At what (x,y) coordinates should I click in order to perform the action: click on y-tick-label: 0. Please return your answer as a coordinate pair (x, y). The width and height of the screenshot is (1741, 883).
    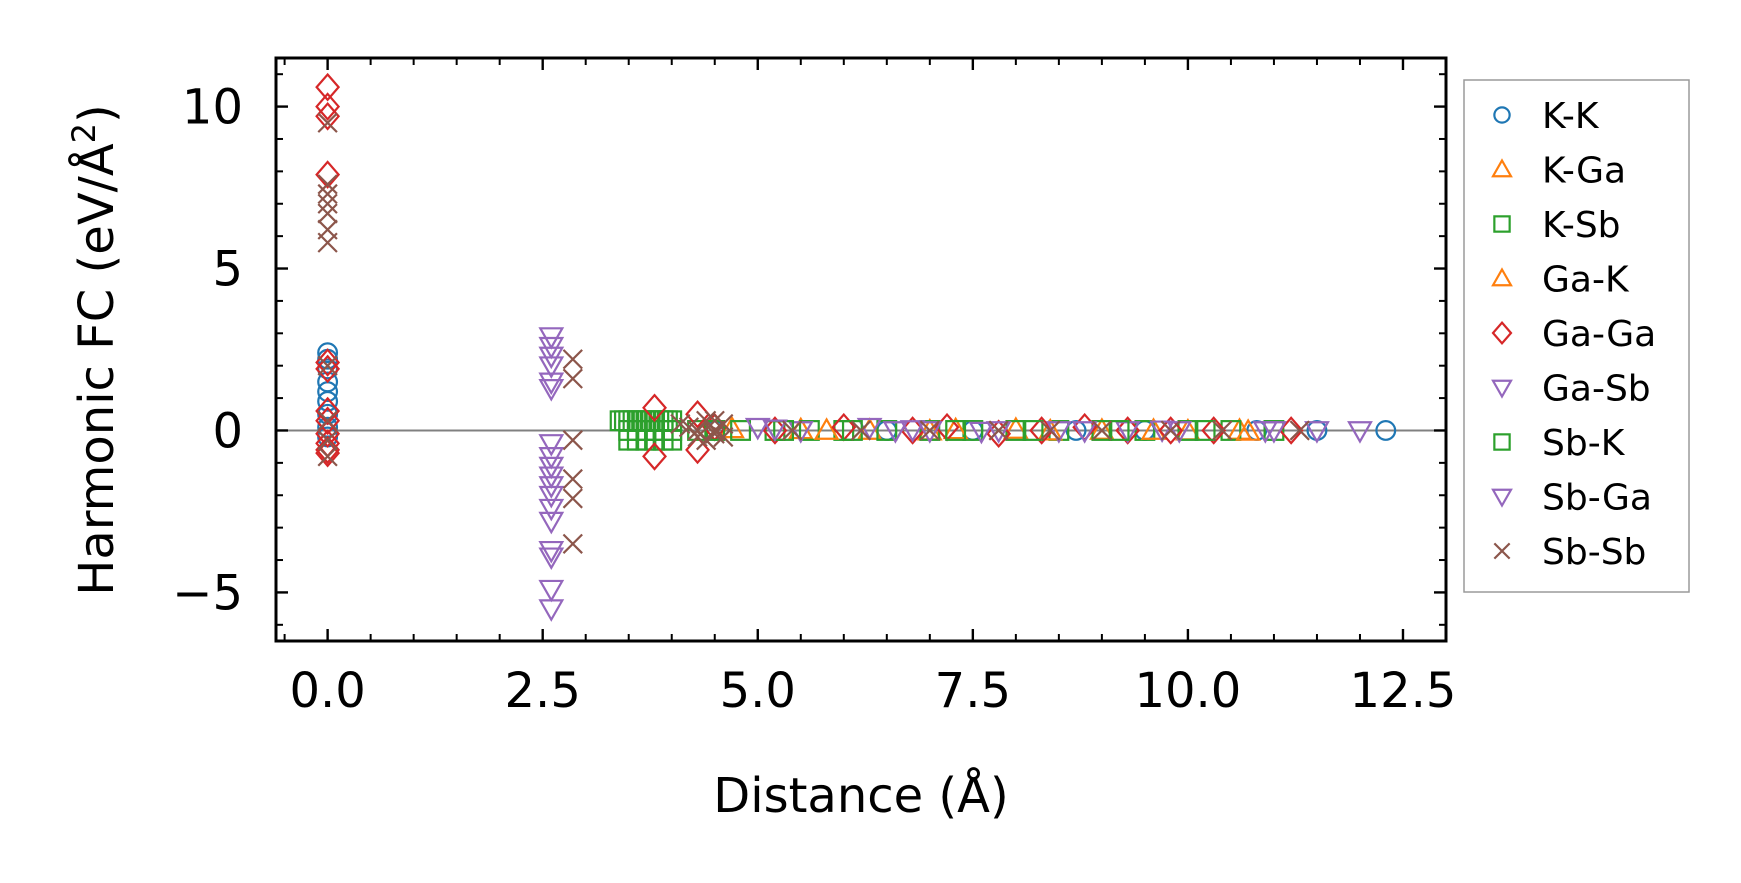
    Looking at the image, I should click on (227, 431).